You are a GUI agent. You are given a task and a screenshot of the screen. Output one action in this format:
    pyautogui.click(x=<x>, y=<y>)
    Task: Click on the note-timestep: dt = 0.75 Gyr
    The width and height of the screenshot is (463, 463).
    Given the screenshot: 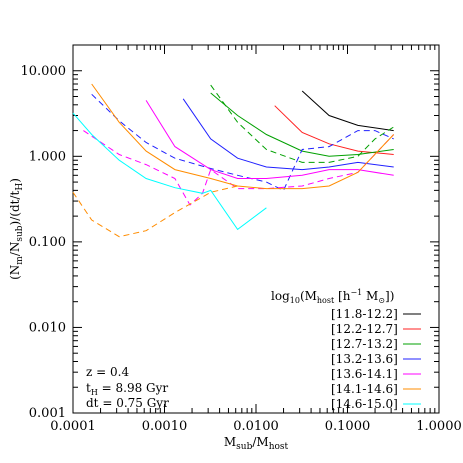 What is the action you would take?
    pyautogui.click(x=127, y=403)
    